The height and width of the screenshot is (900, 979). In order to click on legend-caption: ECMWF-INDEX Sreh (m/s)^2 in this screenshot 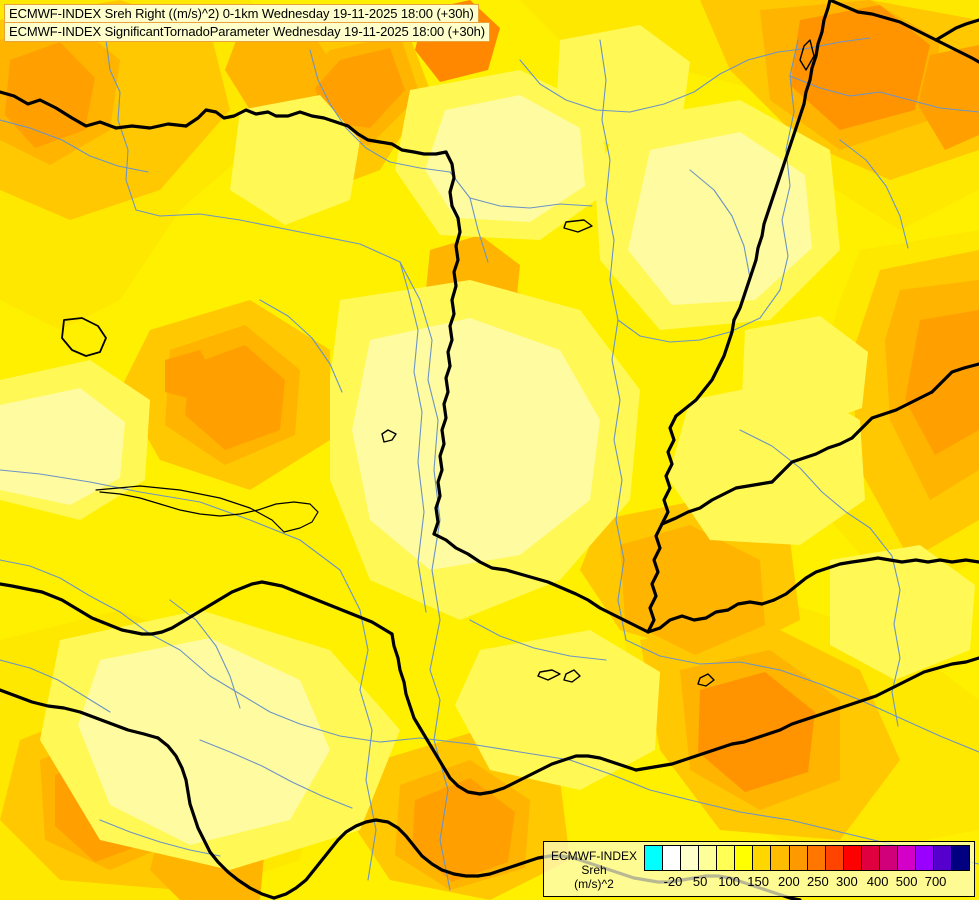, I will do `click(594, 869)`.